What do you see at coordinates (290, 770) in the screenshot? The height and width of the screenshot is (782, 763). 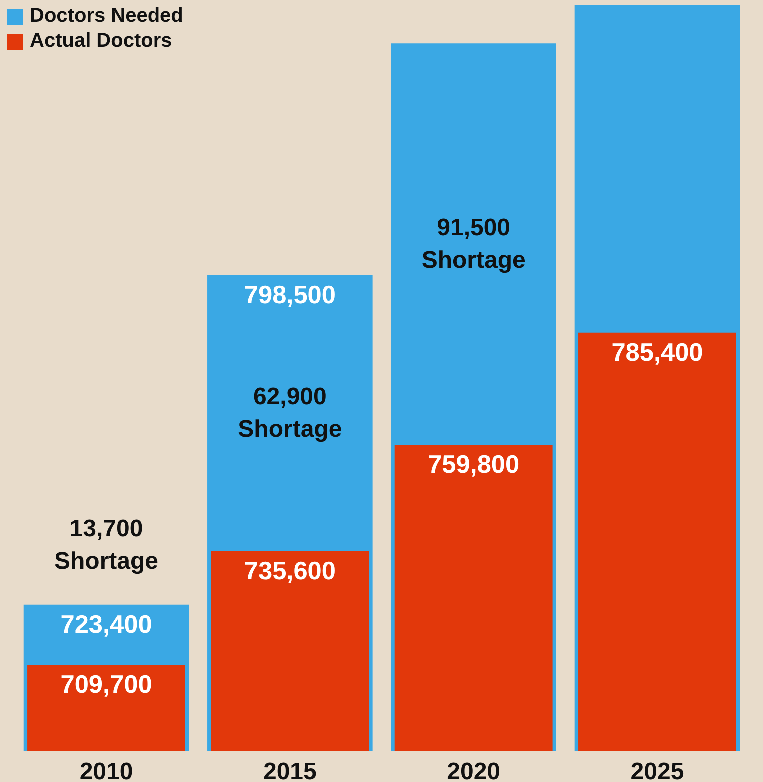 I see `x-tick-label: 2015` at bounding box center [290, 770].